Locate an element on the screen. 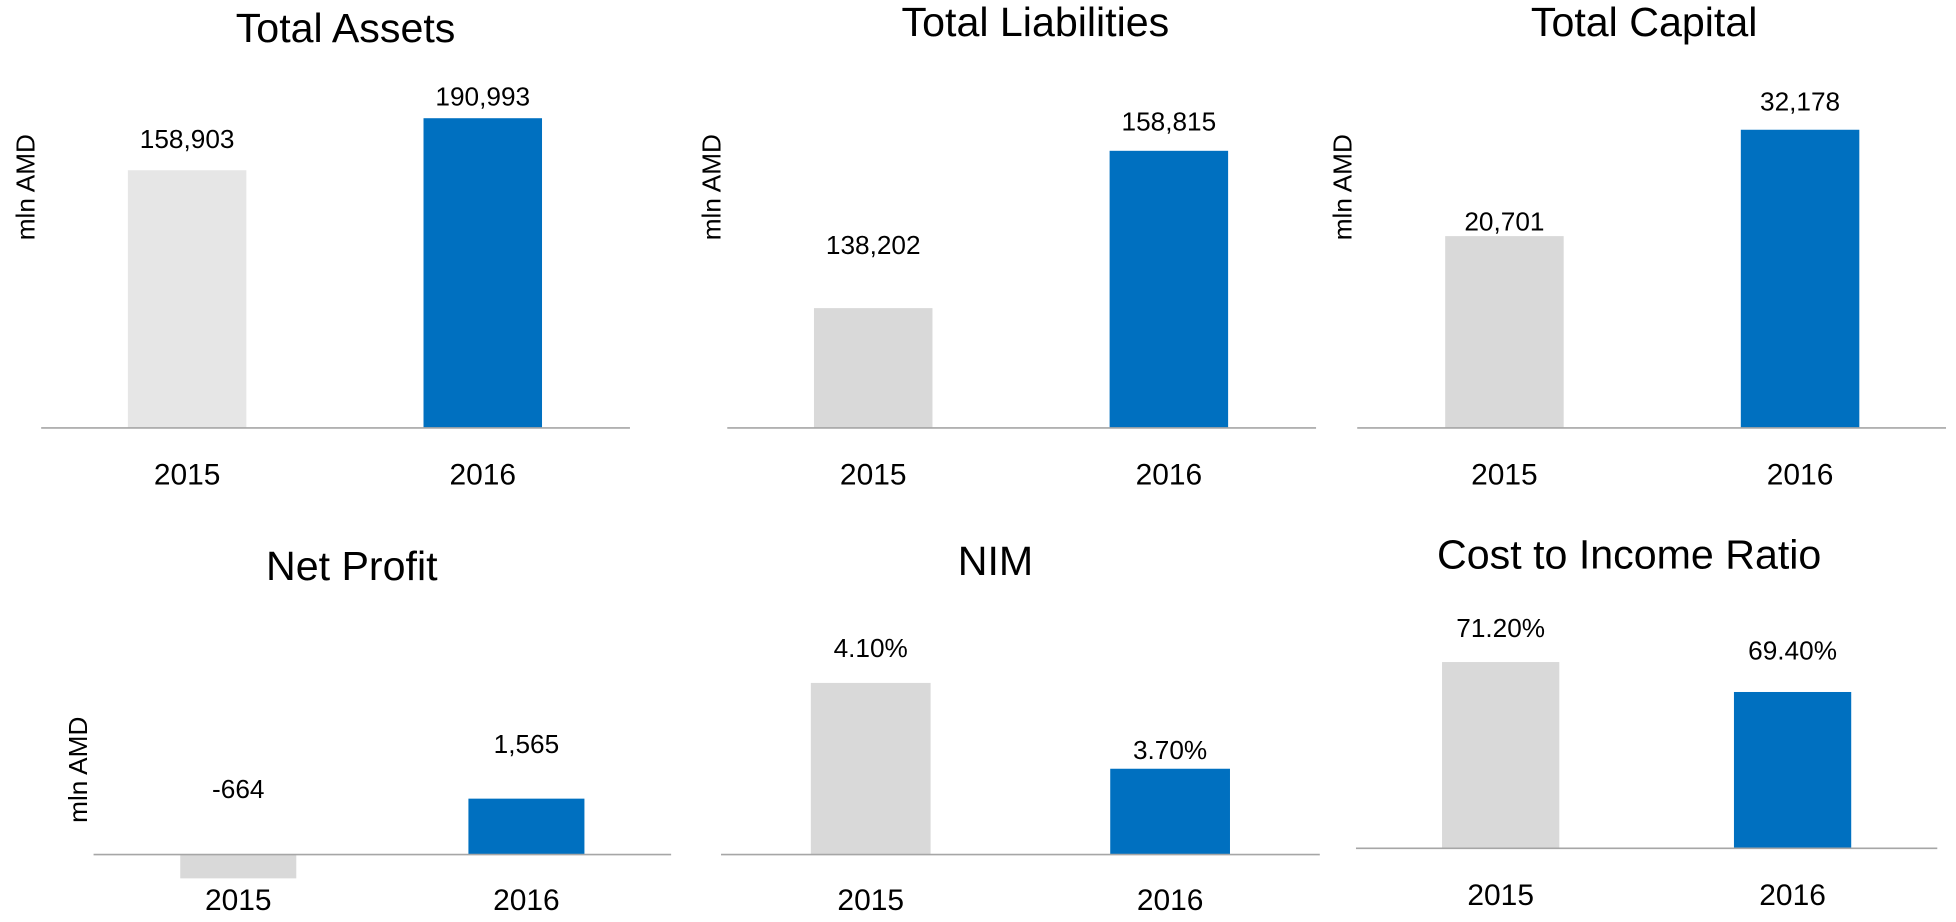 The height and width of the screenshot is (922, 1956). chart-title: NIM is located at coordinates (995, 561).